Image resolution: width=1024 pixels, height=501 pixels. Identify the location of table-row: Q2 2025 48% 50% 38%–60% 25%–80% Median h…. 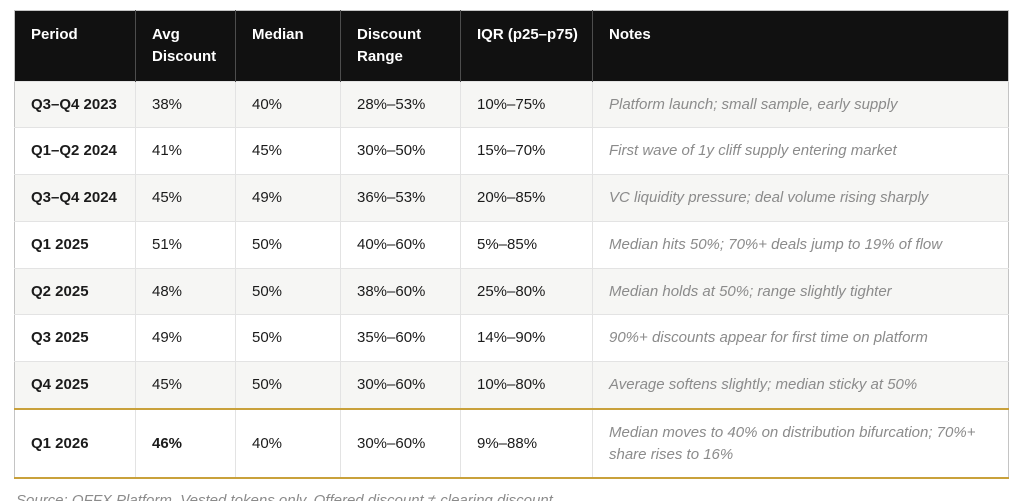
(511, 291).